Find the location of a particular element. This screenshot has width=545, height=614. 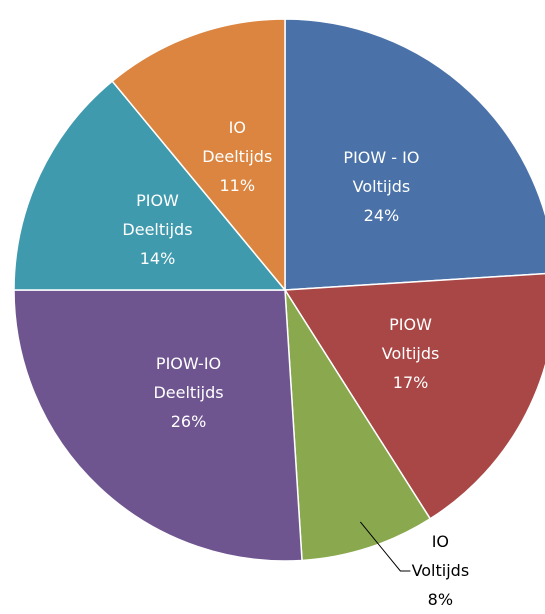

slice-name: IO Voltijds is located at coordinates (440, 556).